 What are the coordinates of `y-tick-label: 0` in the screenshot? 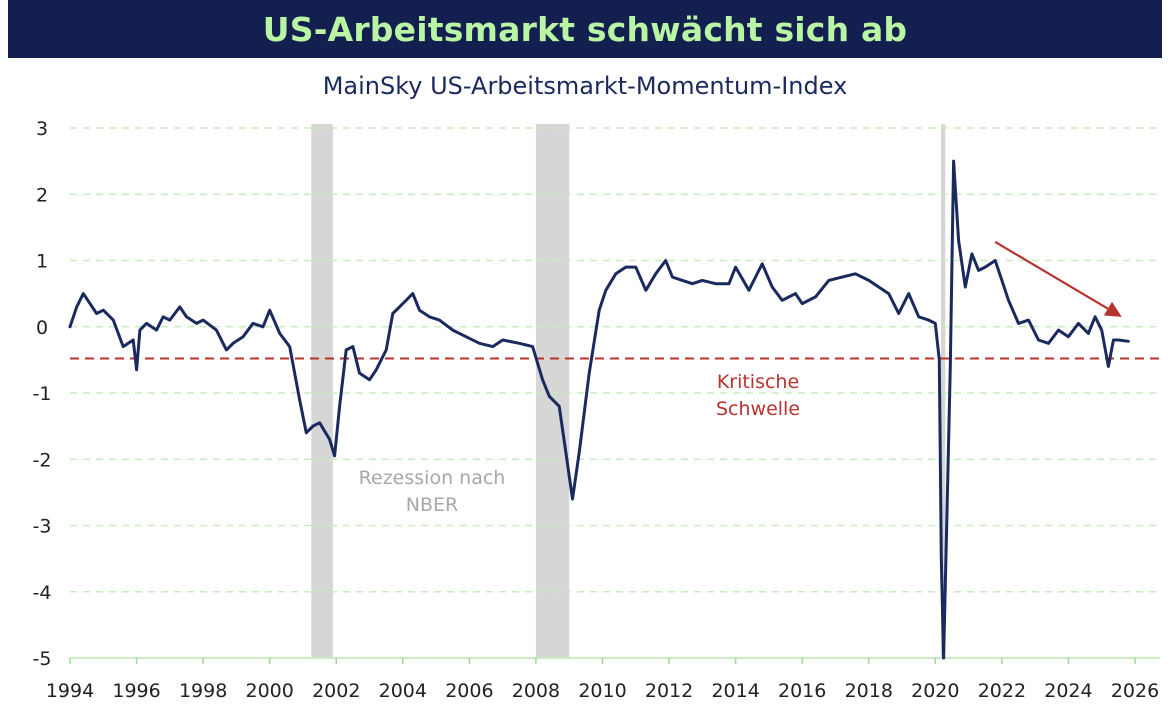 It's located at (42, 328).